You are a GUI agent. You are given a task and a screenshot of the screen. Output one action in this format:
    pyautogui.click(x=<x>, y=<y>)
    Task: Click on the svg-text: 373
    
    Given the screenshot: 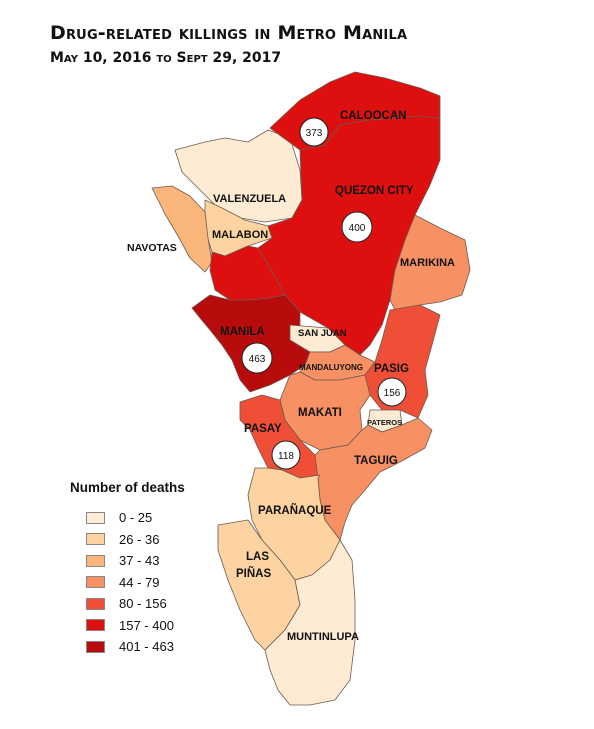 What is the action you would take?
    pyautogui.click(x=314, y=133)
    